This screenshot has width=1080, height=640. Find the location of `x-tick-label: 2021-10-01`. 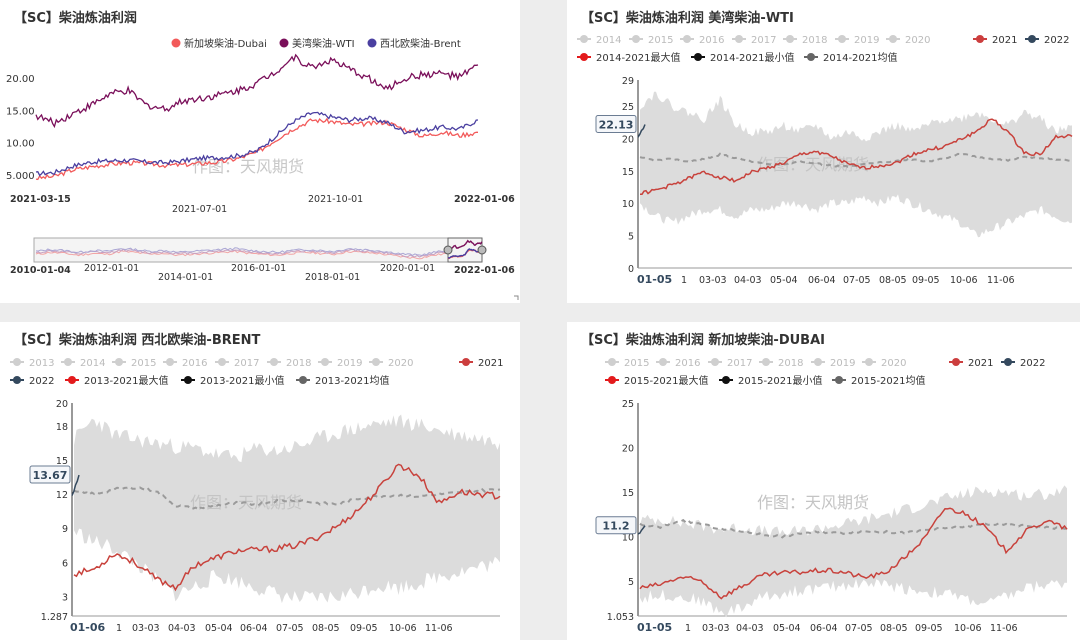

x-tick-label: 2021-10-01 is located at coordinates (335, 199).